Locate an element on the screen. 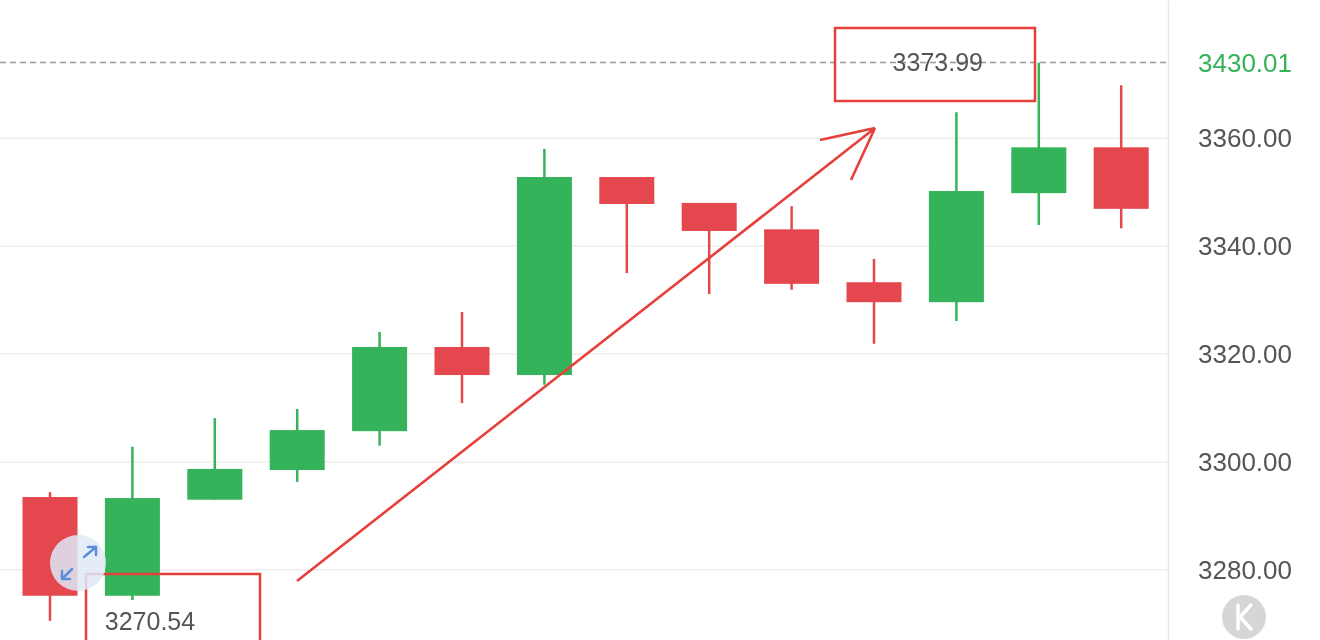 The height and width of the screenshot is (640, 1320). annotation: 3270.54 is located at coordinates (150, 620).